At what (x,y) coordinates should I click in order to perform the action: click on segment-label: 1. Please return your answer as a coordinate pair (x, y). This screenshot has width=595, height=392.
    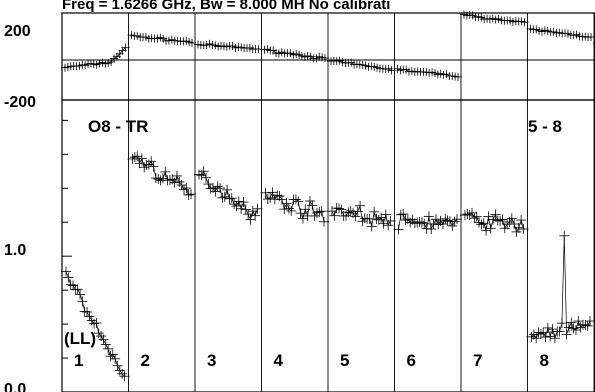
    Looking at the image, I should click on (78, 360).